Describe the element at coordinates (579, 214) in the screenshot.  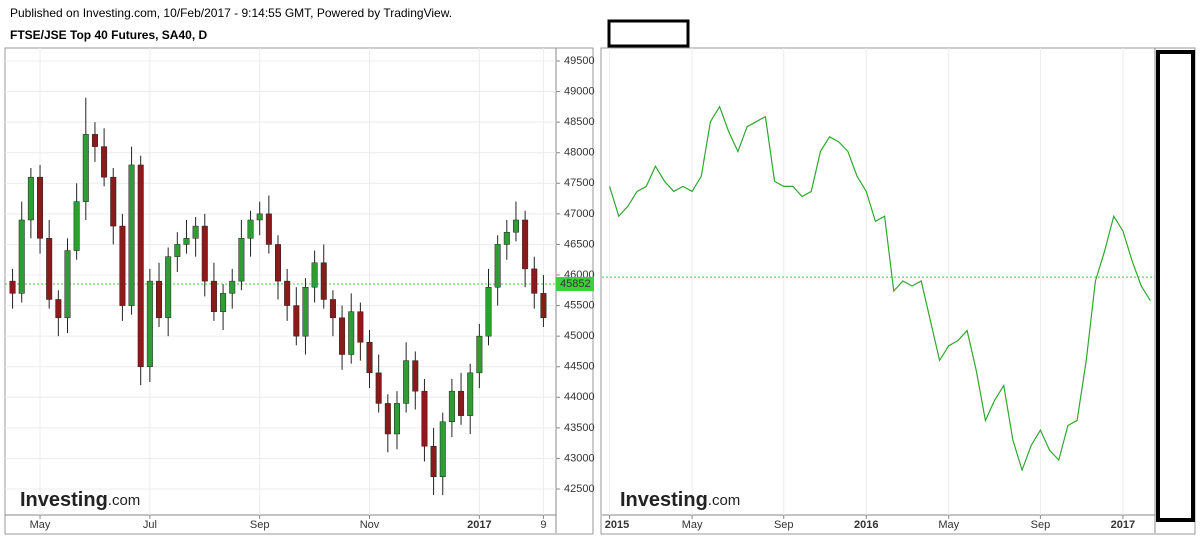
I see `y-tick-label: 47000` at that location.